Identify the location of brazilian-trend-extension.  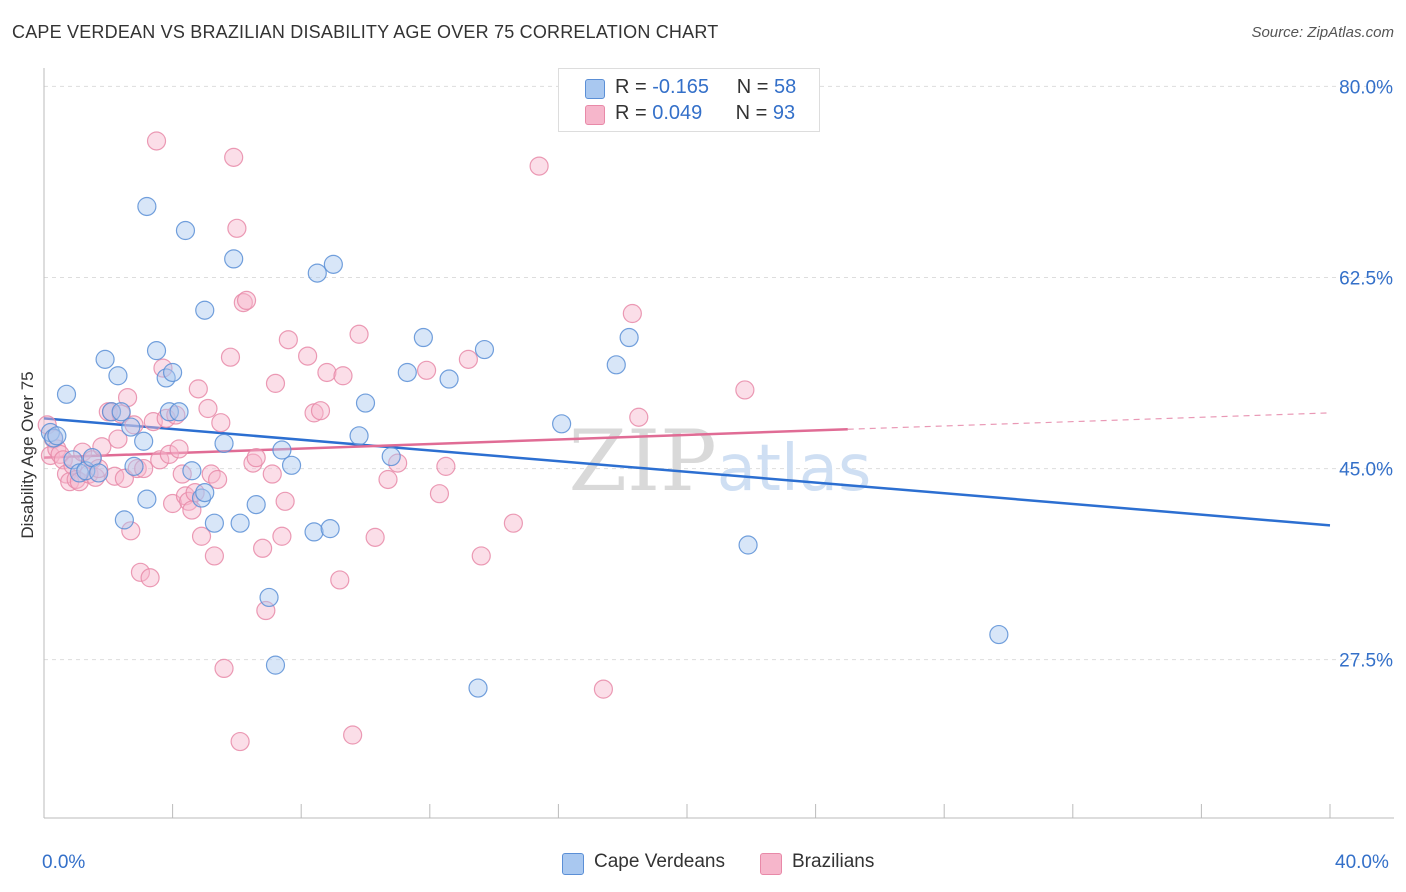
(1089, 421).